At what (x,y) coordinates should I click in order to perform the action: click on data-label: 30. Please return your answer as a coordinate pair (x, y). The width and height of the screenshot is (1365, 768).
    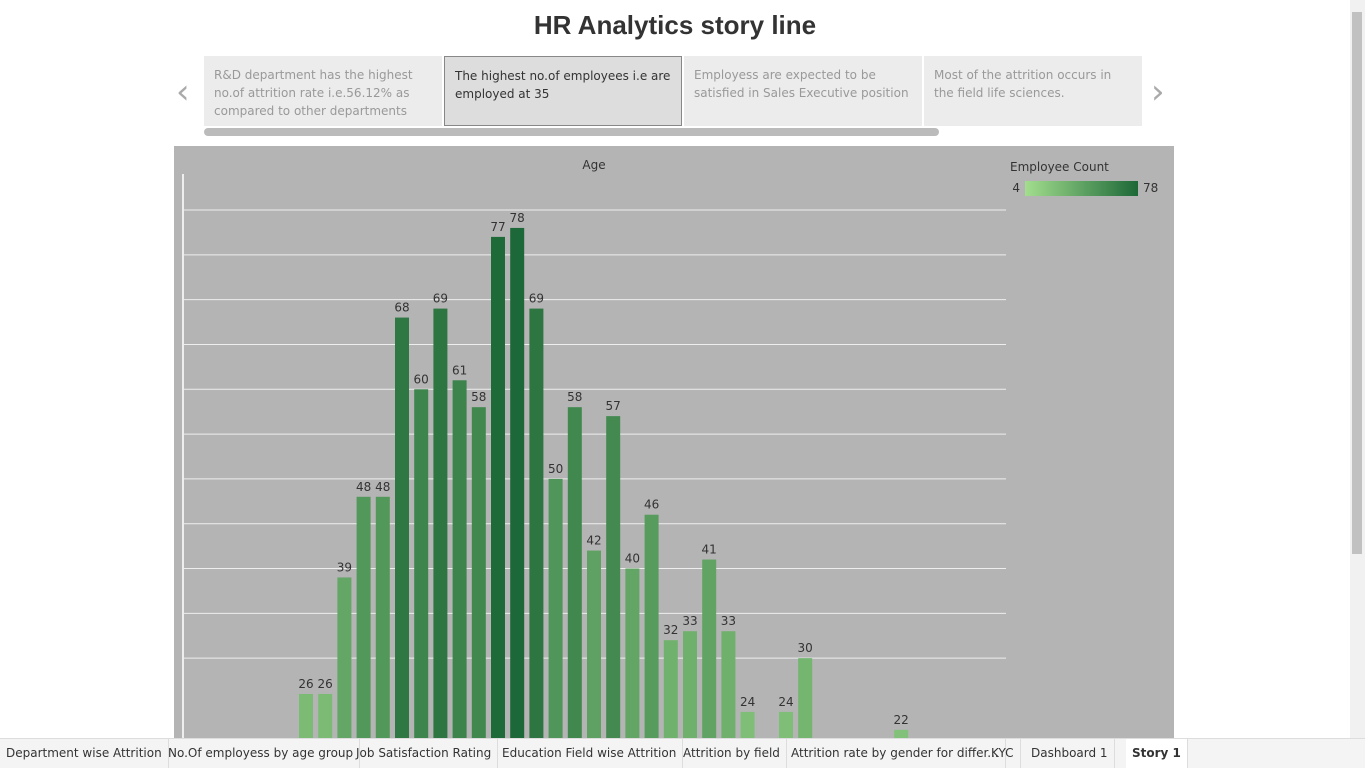
    Looking at the image, I should click on (805, 648).